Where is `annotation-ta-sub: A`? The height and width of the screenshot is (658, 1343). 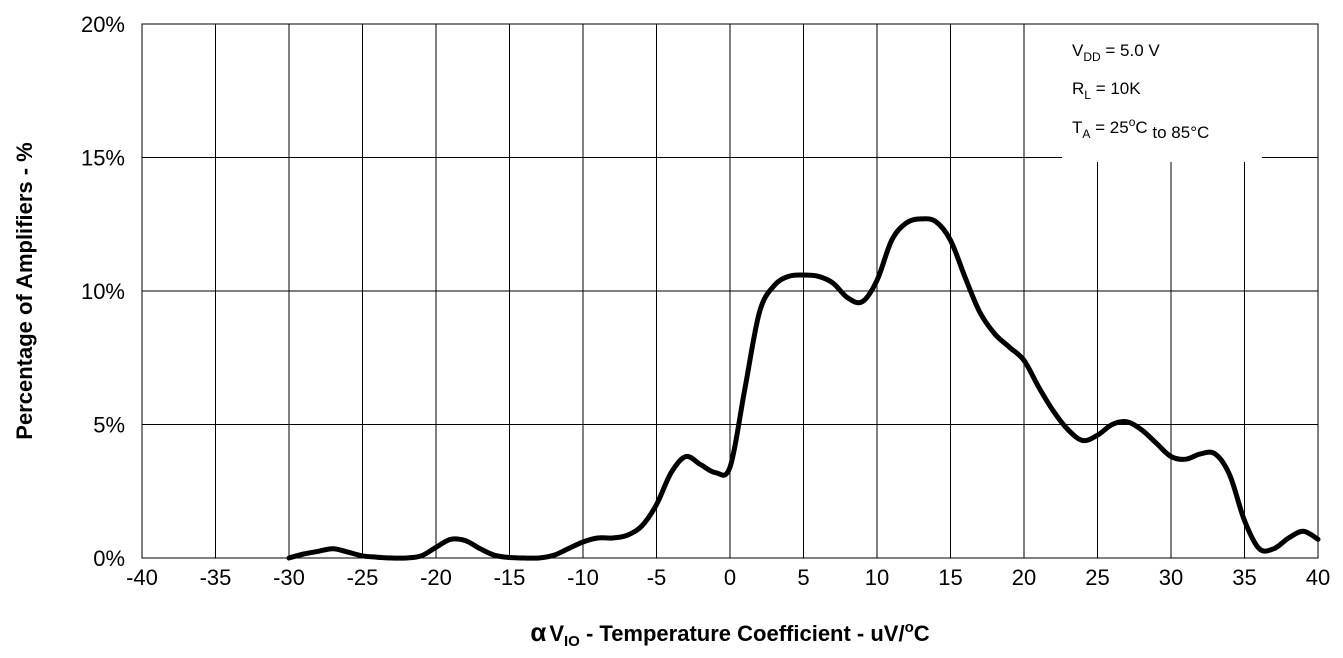 annotation-ta-sub: A is located at coordinates (1086, 134).